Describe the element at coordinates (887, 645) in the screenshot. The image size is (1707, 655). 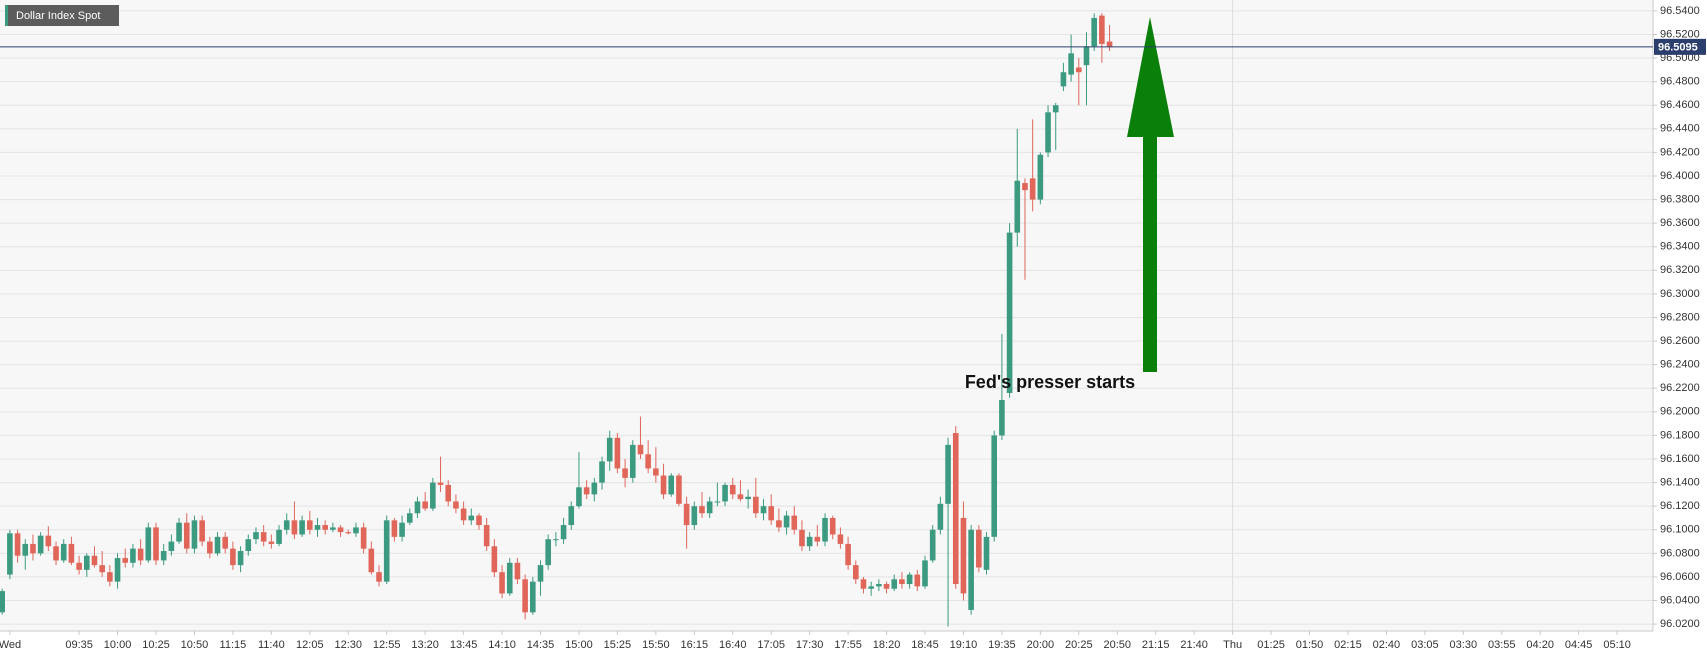
I see `x-tick-label: 18:20` at that location.